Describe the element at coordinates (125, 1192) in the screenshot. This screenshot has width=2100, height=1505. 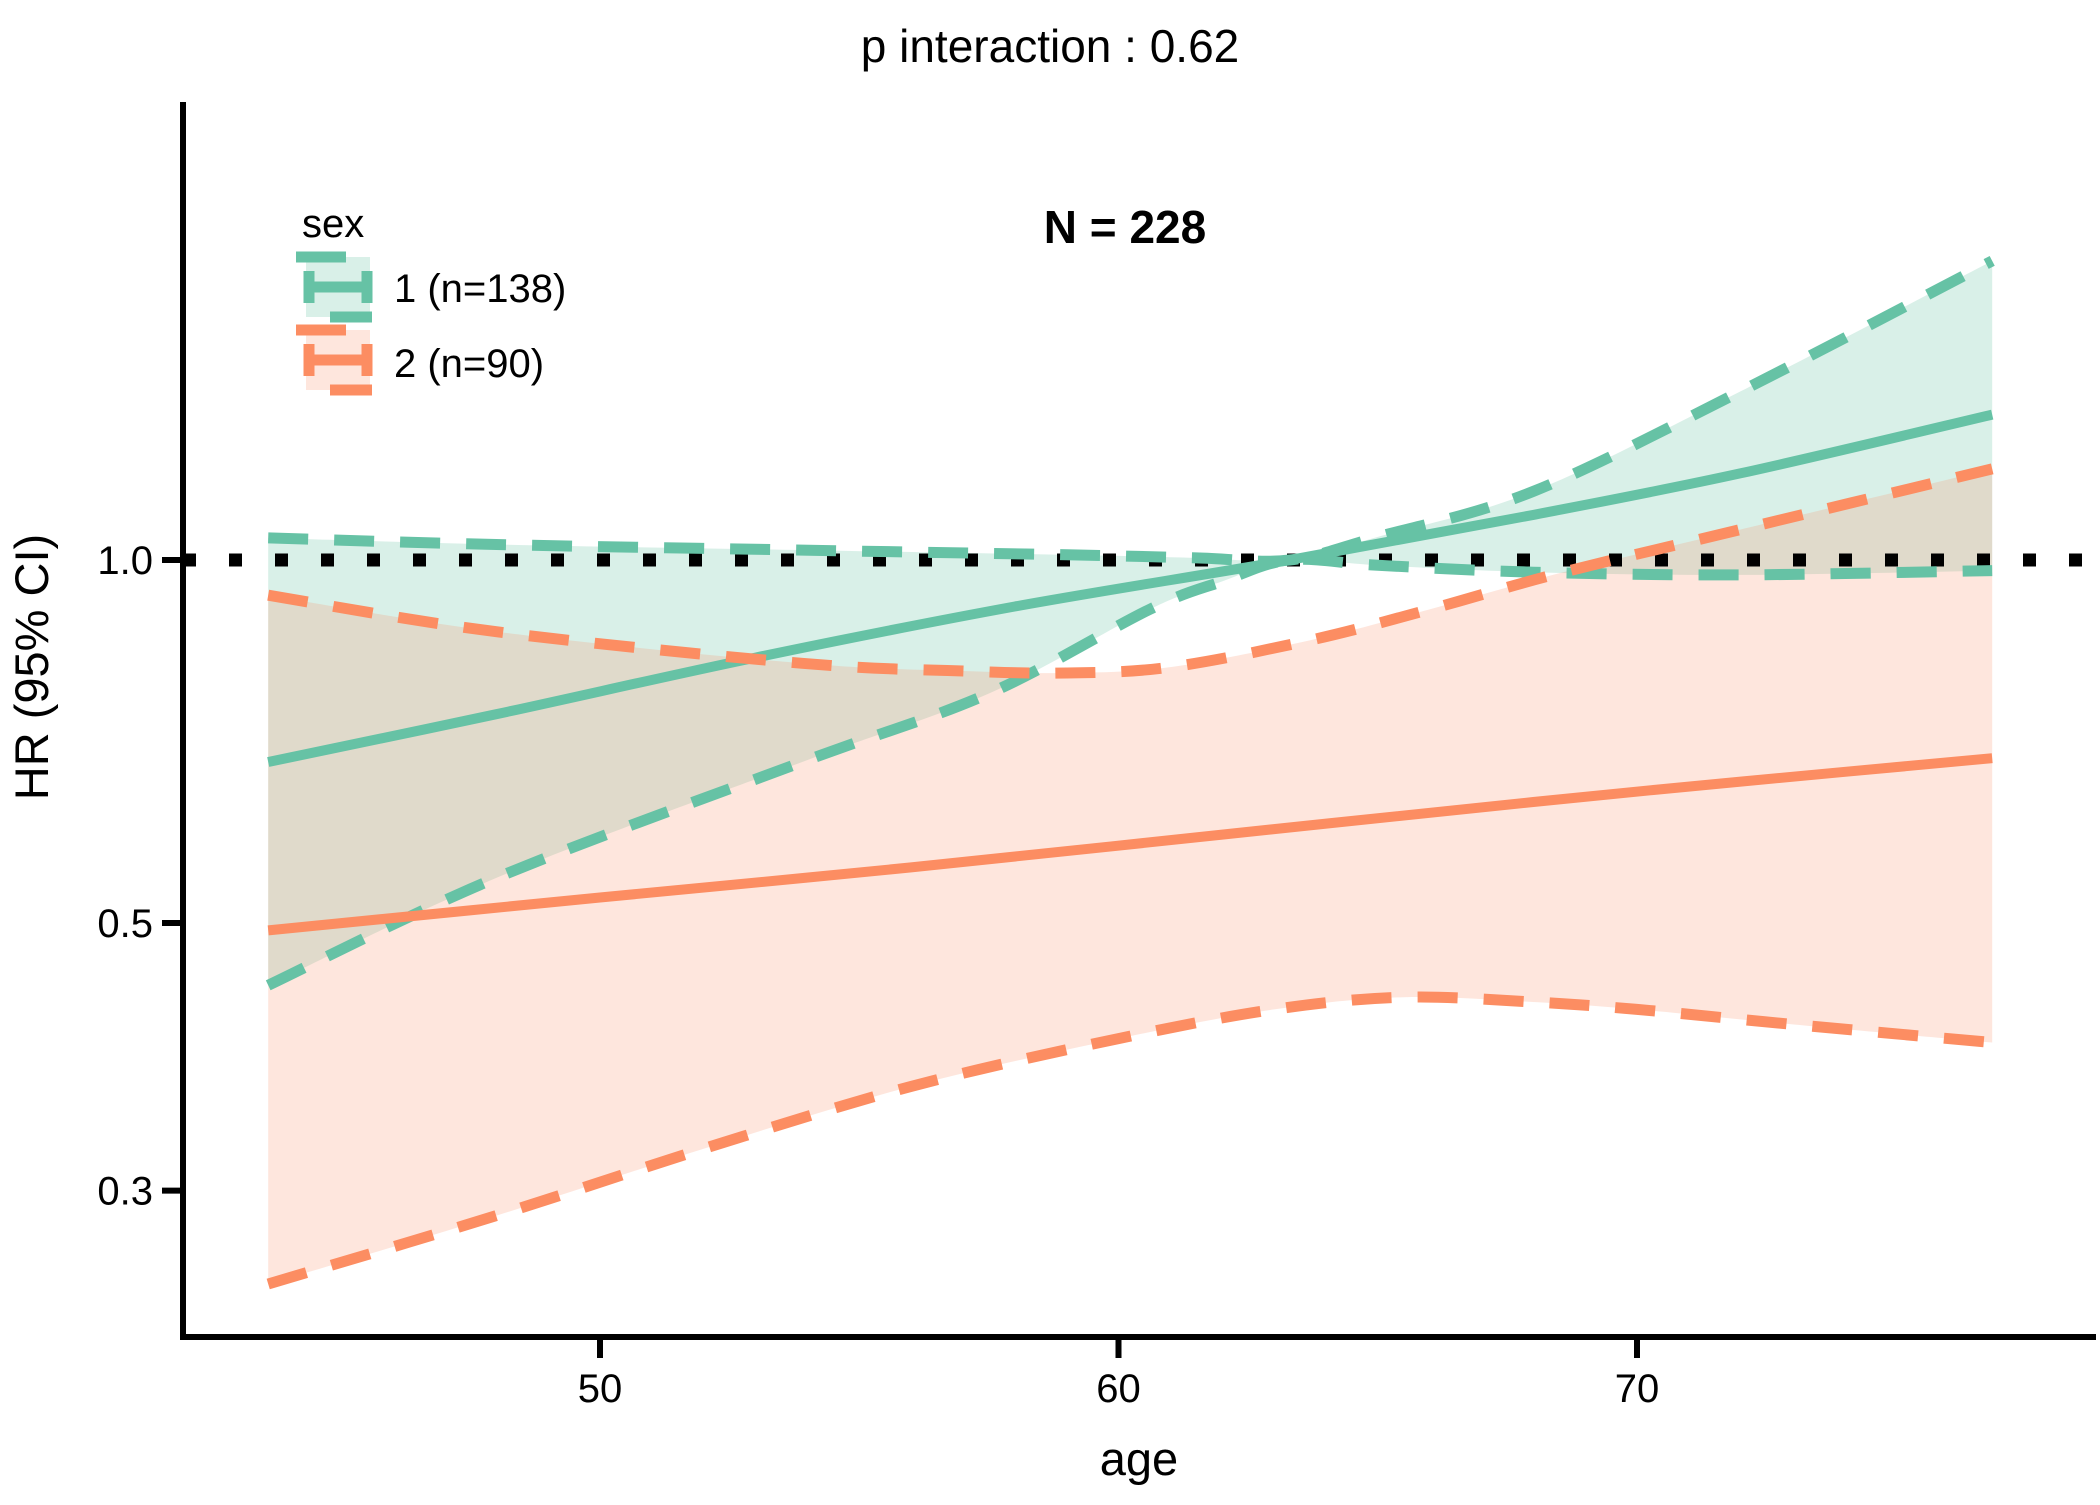
I see `y-tick-label: 0.3` at that location.